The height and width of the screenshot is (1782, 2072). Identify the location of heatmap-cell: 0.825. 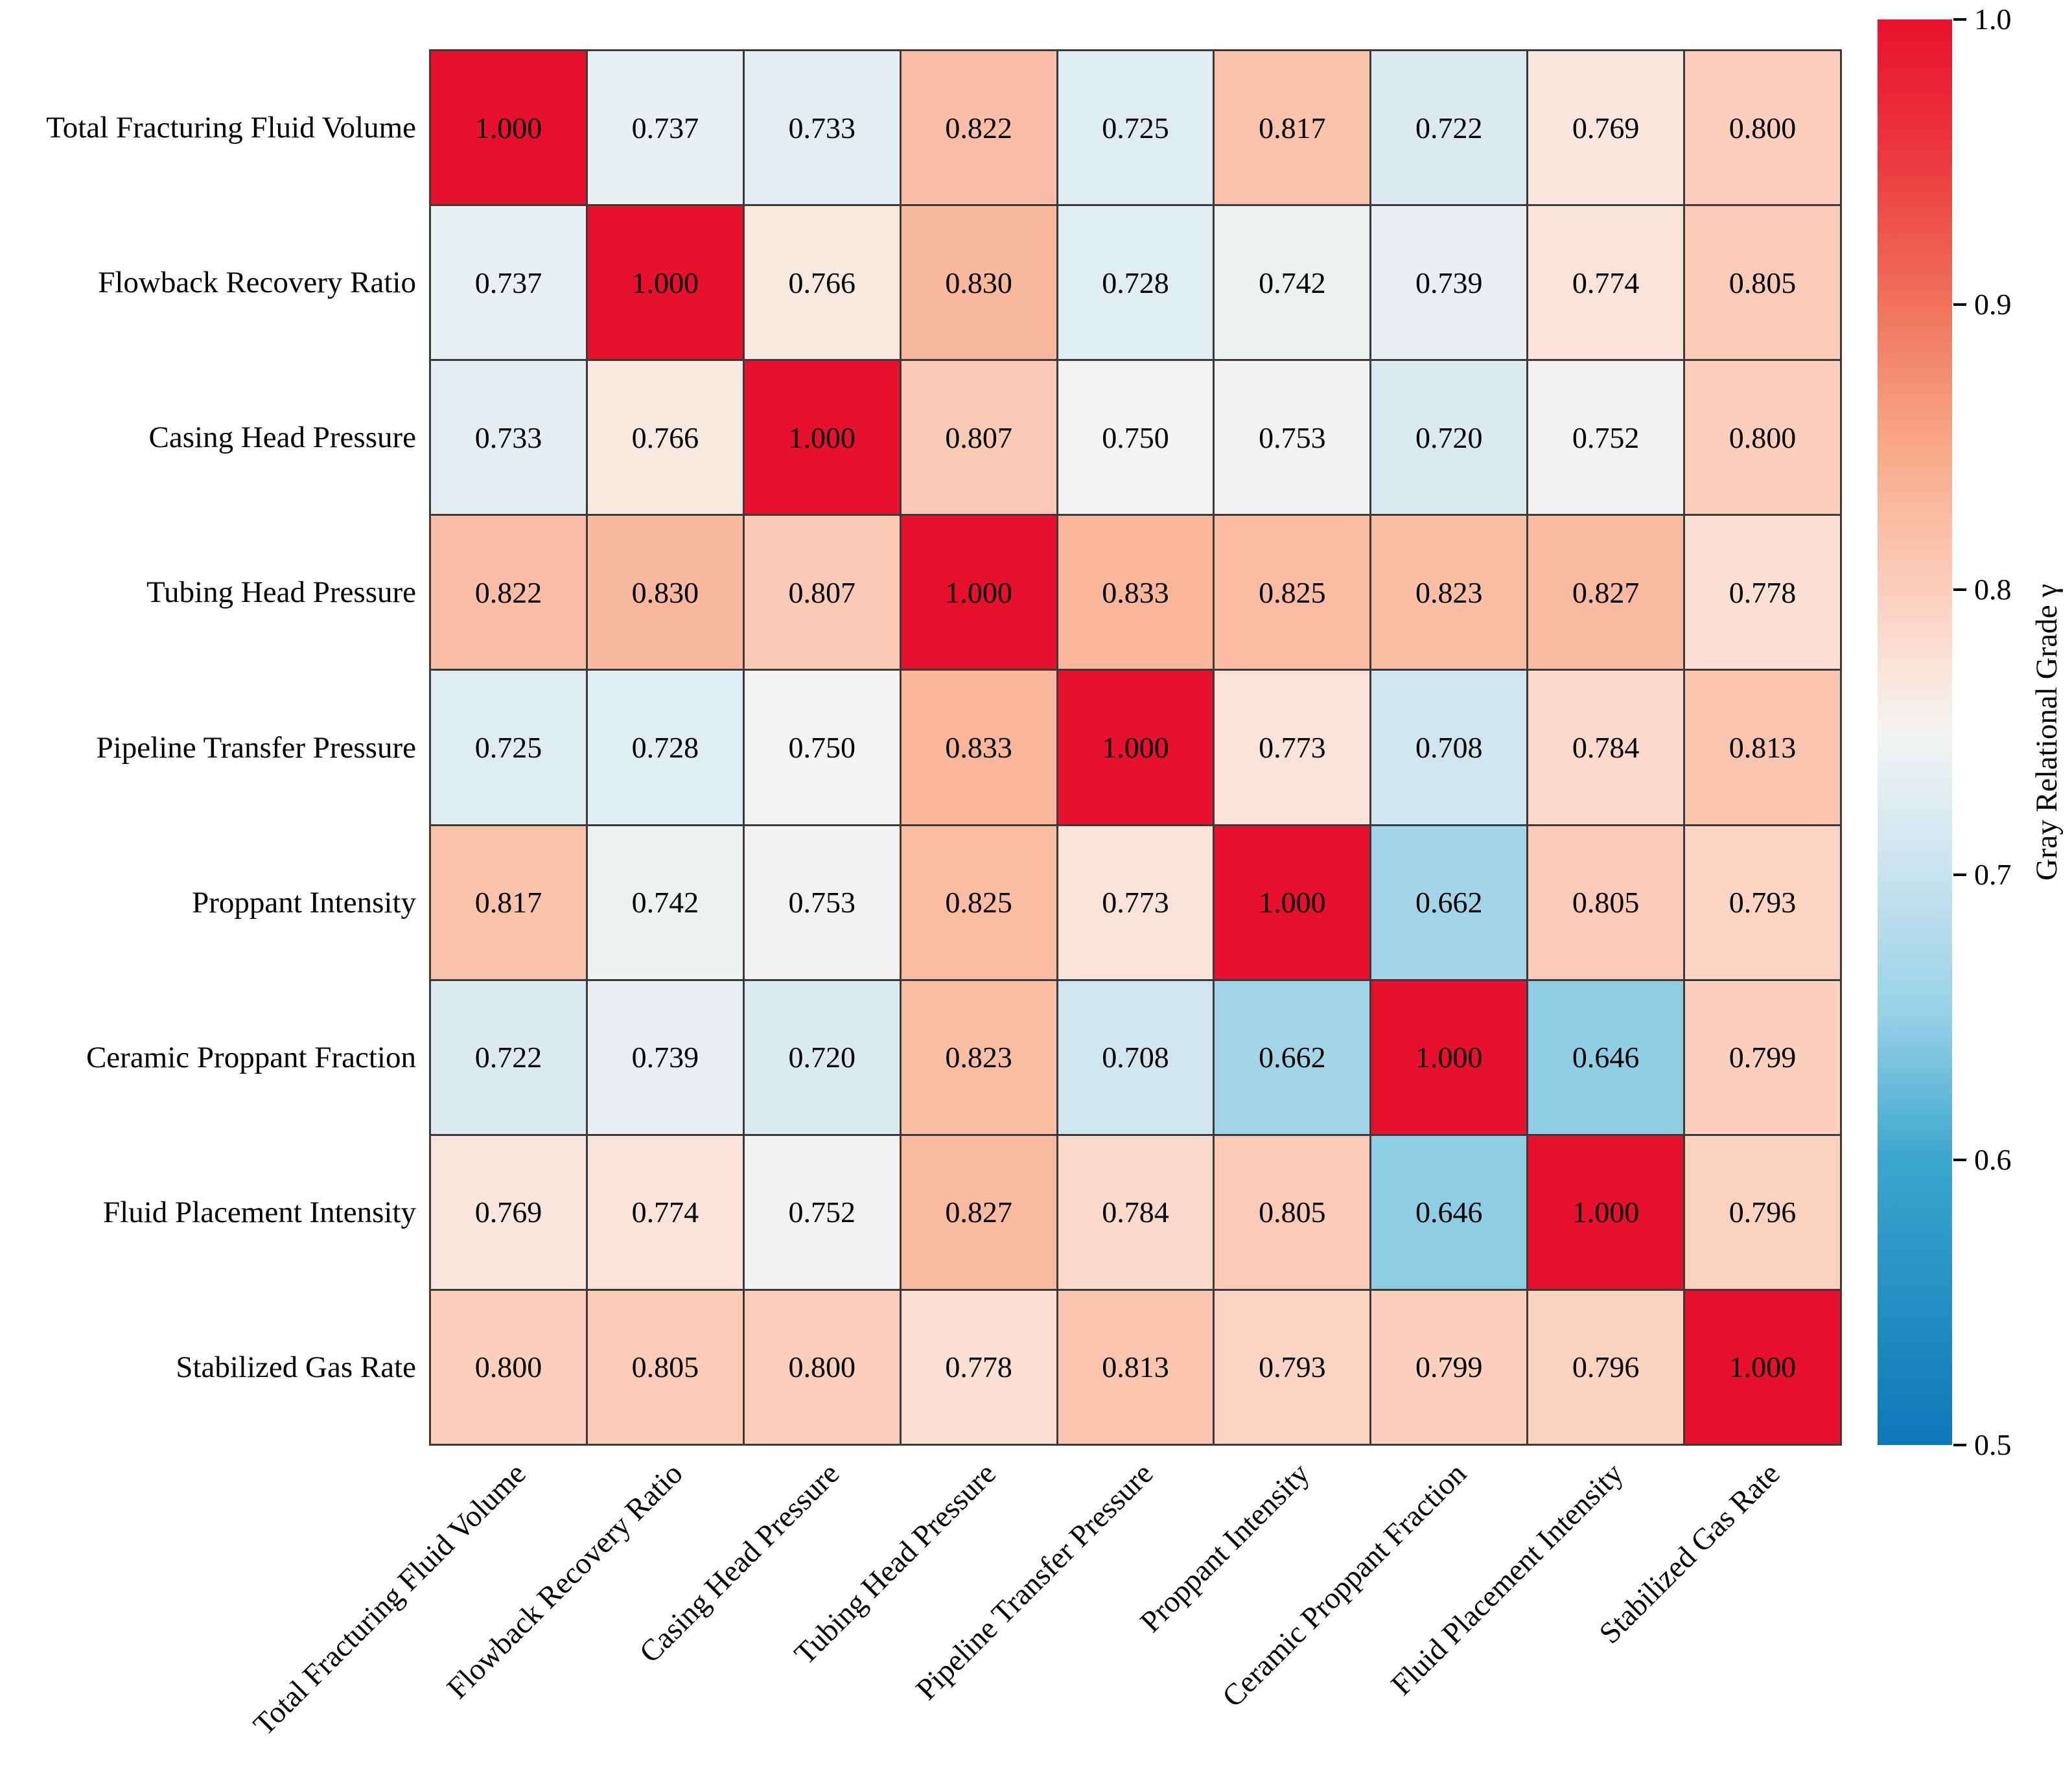
(978, 902).